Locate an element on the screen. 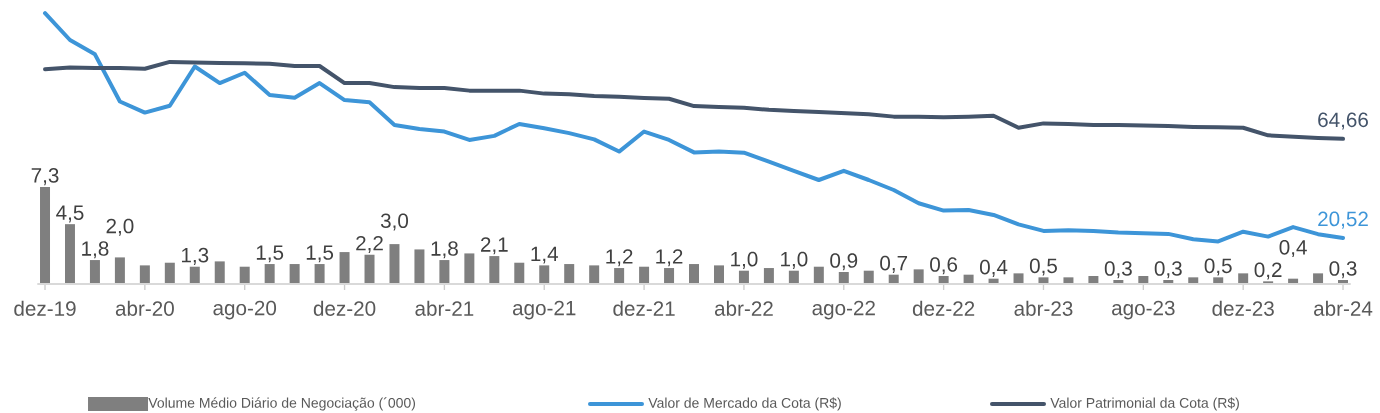 The width and height of the screenshot is (1380, 413). x-tick-label: dez-22 is located at coordinates (943, 308).